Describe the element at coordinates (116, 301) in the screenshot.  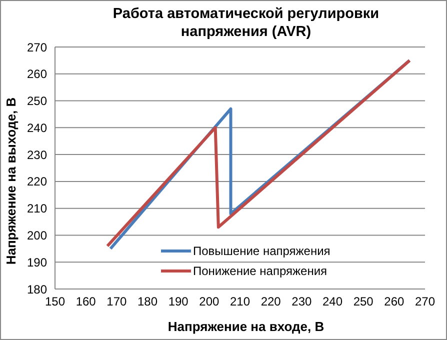
I see `x-tick-label: 170` at that location.